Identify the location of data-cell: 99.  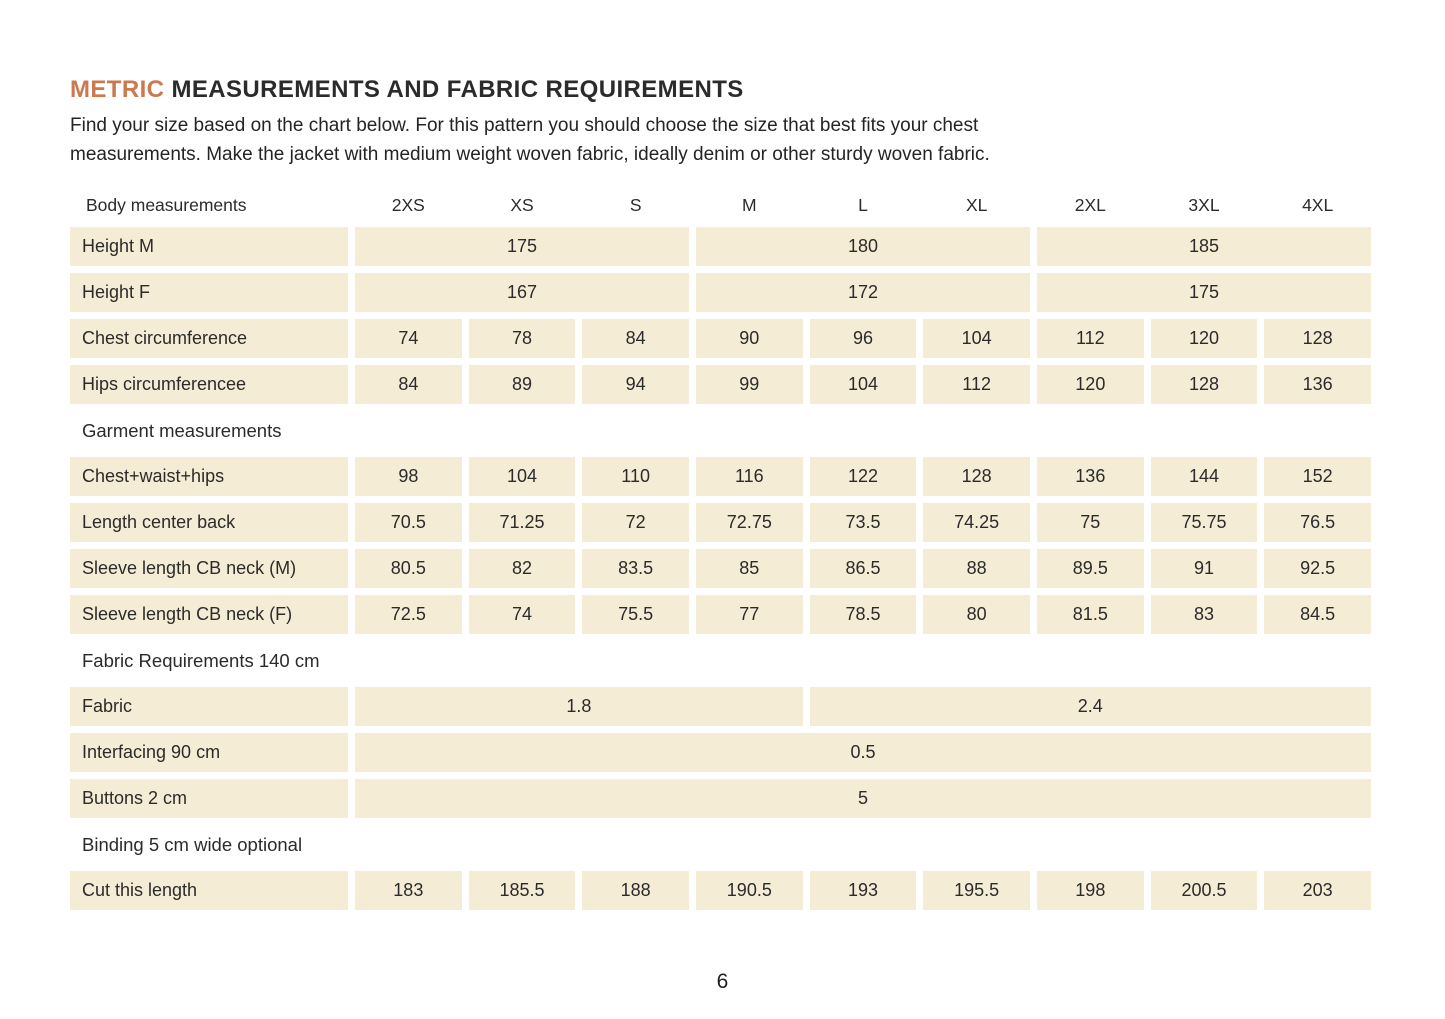
(749, 384).